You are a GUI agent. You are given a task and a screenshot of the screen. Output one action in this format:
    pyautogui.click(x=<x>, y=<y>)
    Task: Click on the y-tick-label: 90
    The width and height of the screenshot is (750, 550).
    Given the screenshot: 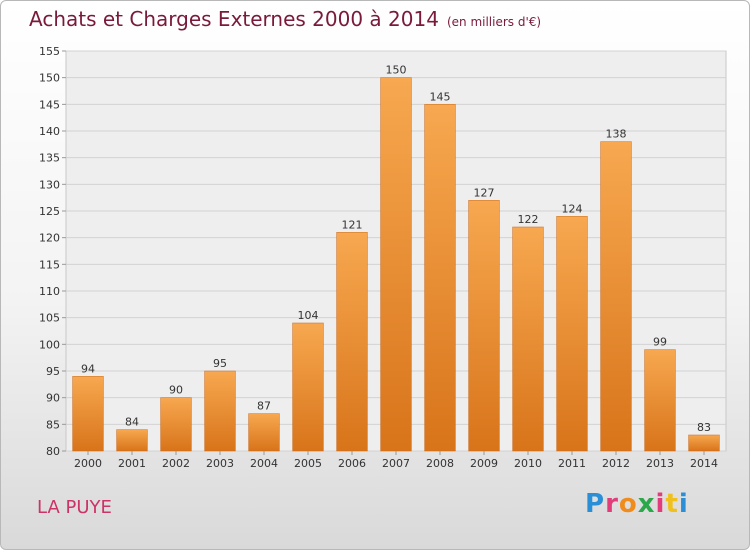 What is the action you would take?
    pyautogui.click(x=53, y=398)
    